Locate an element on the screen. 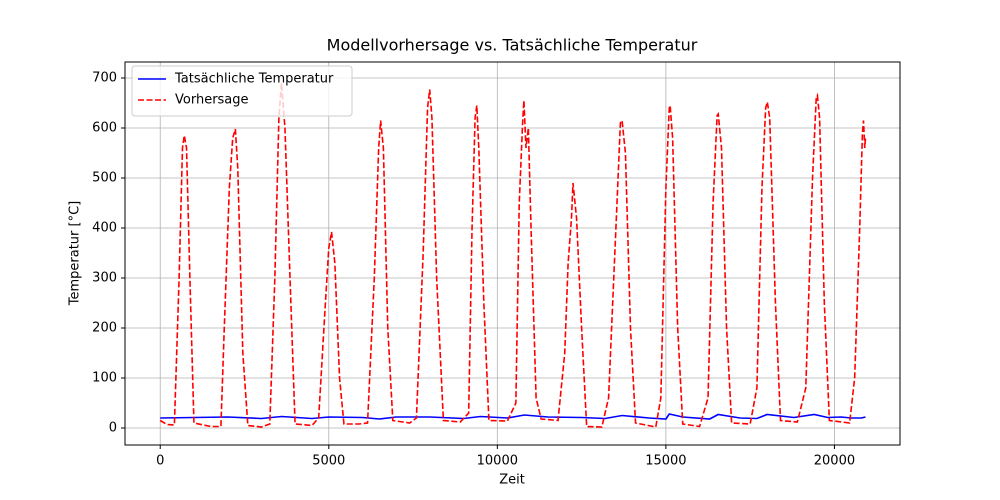 The height and width of the screenshot is (500, 1000). y-tick-label: 300 is located at coordinates (104, 278).